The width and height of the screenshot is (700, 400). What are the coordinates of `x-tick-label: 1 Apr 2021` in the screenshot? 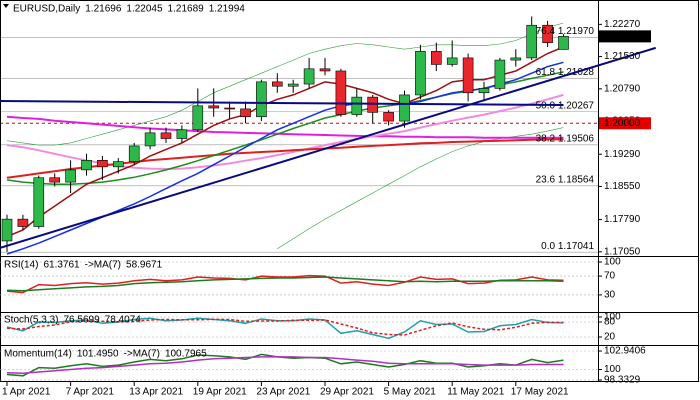 It's located at (26, 392).